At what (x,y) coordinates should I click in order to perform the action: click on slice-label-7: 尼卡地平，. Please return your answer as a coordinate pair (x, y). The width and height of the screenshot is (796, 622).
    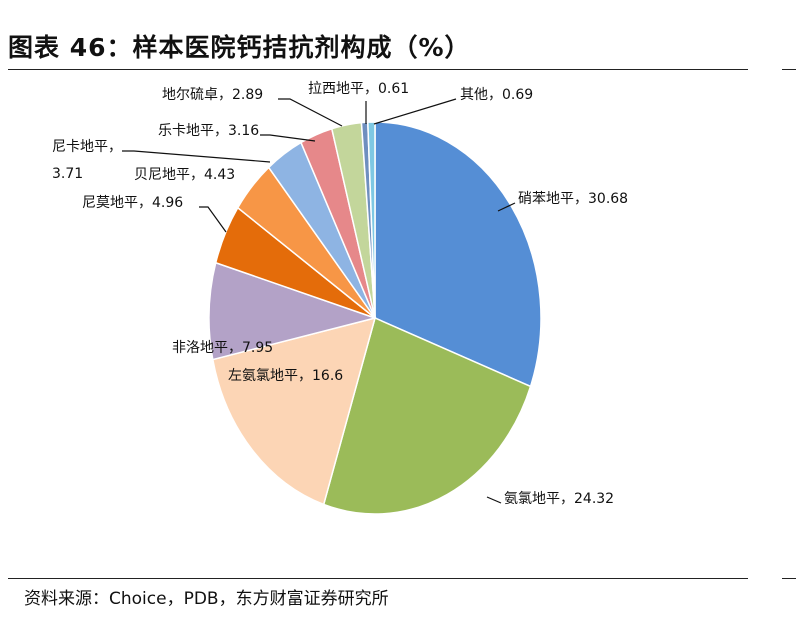
    Looking at the image, I should click on (87, 147).